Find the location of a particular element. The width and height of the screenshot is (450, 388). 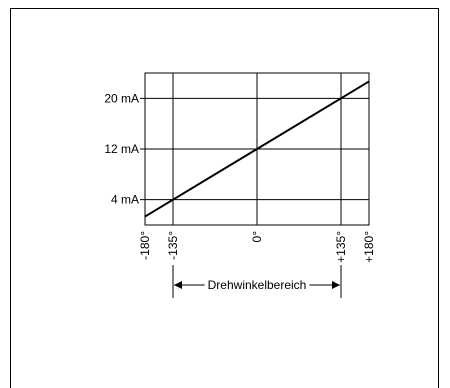

x-tick-label: -180° is located at coordinates (145, 245).